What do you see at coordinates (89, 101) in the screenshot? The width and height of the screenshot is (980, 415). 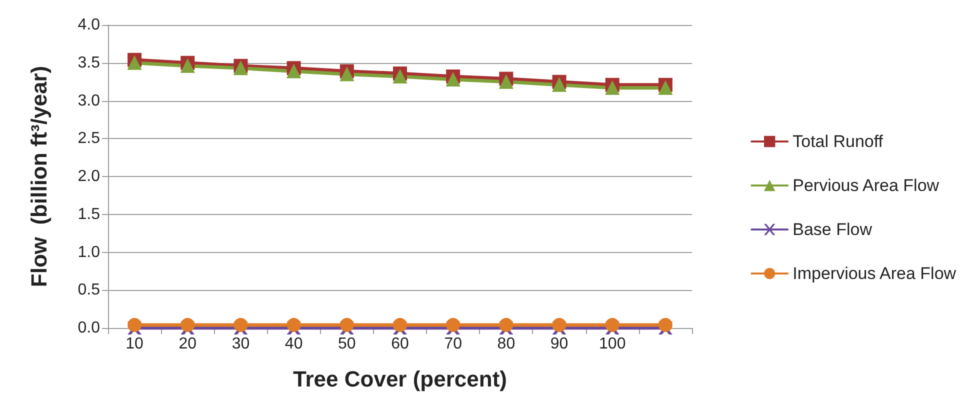 I see `y-tick-label: 3.0` at bounding box center [89, 101].